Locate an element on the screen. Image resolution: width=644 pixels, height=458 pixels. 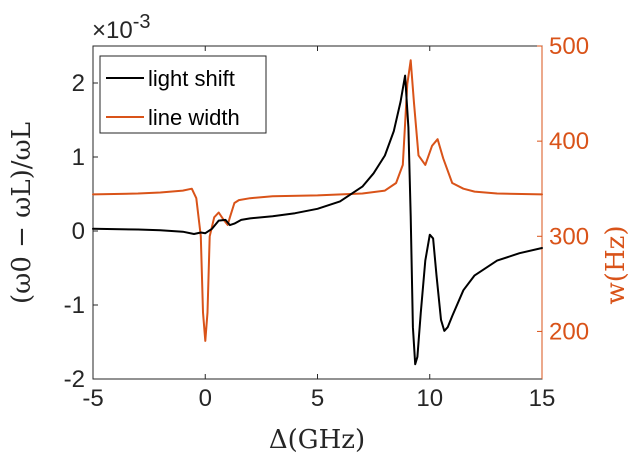
legend: light shift line width is located at coordinates (183, 94).